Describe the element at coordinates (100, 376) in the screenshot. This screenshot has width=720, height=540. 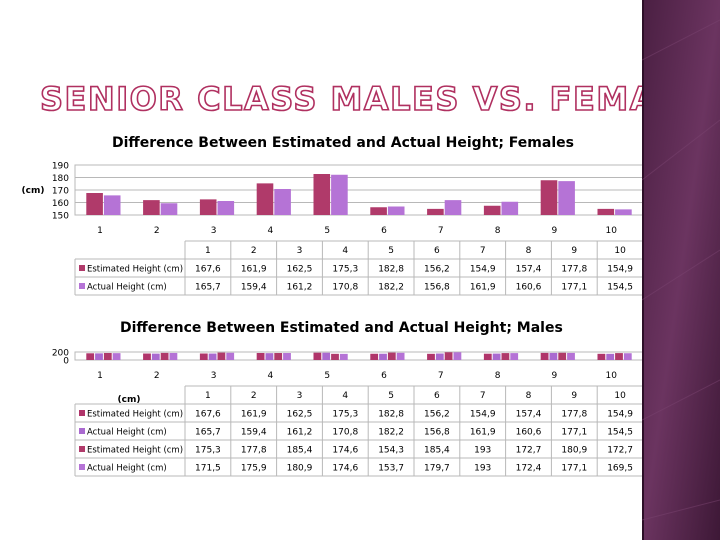
I see `x-tick-label: 1` at that location.